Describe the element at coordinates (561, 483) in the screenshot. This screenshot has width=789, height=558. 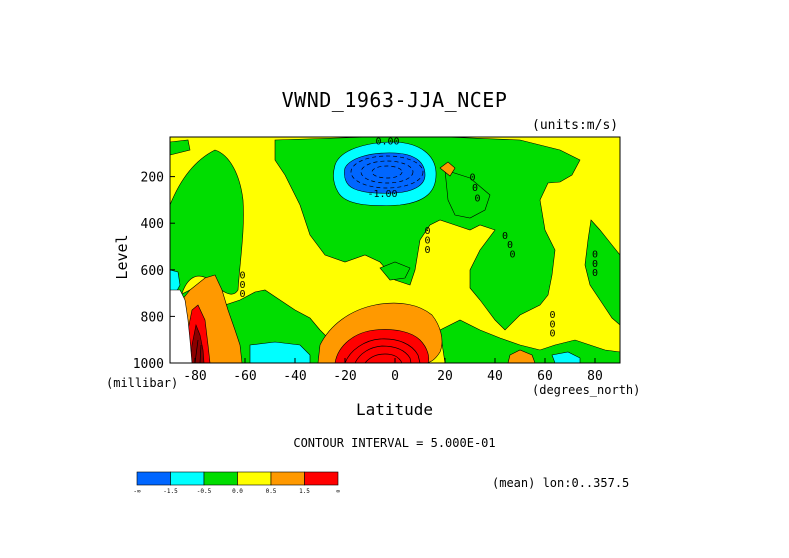
I see `mean-longitude-label: (mean) lon:0..357.5` at that location.